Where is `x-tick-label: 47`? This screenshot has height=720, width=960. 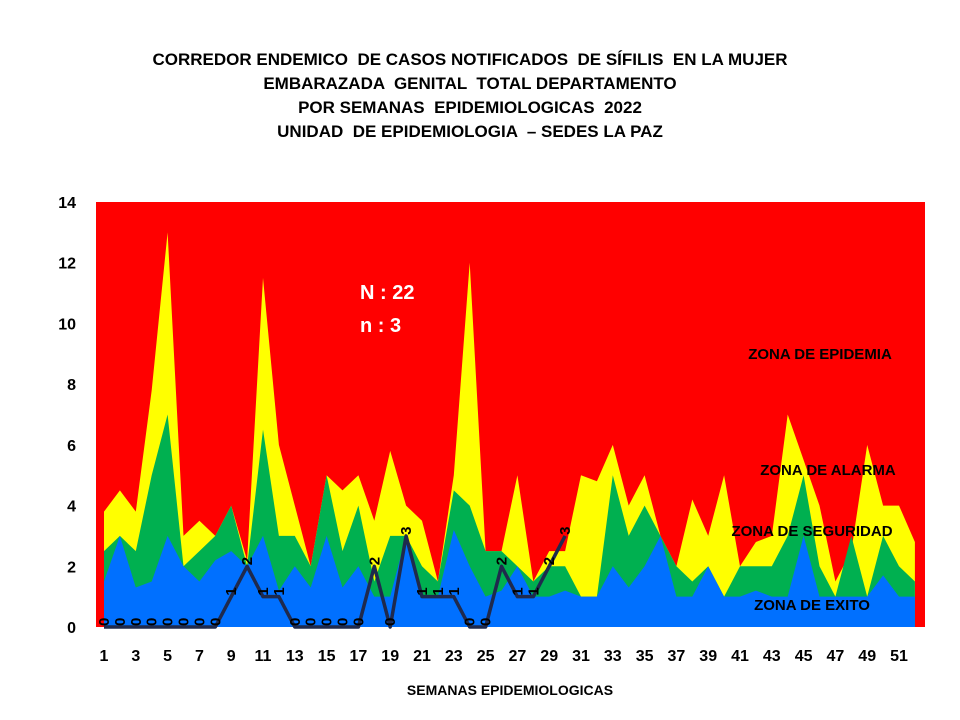
x-tick-label: 47 is located at coordinates (836, 656).